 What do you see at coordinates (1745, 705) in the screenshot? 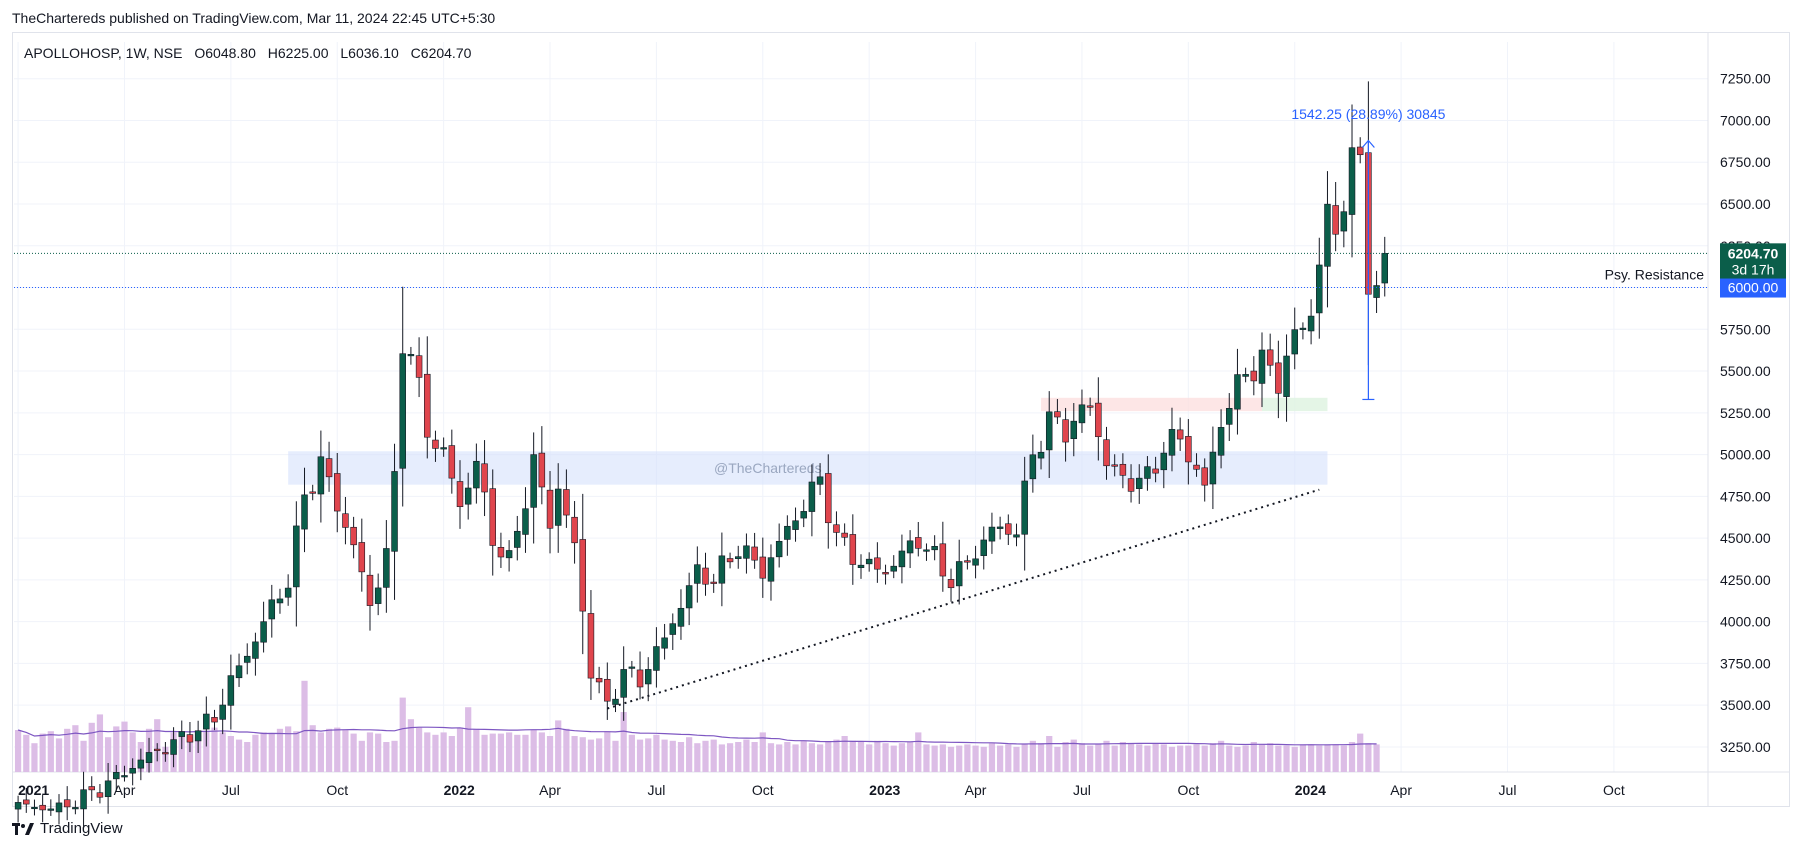
I see `y-tick-label: 3500.00` at bounding box center [1745, 705].